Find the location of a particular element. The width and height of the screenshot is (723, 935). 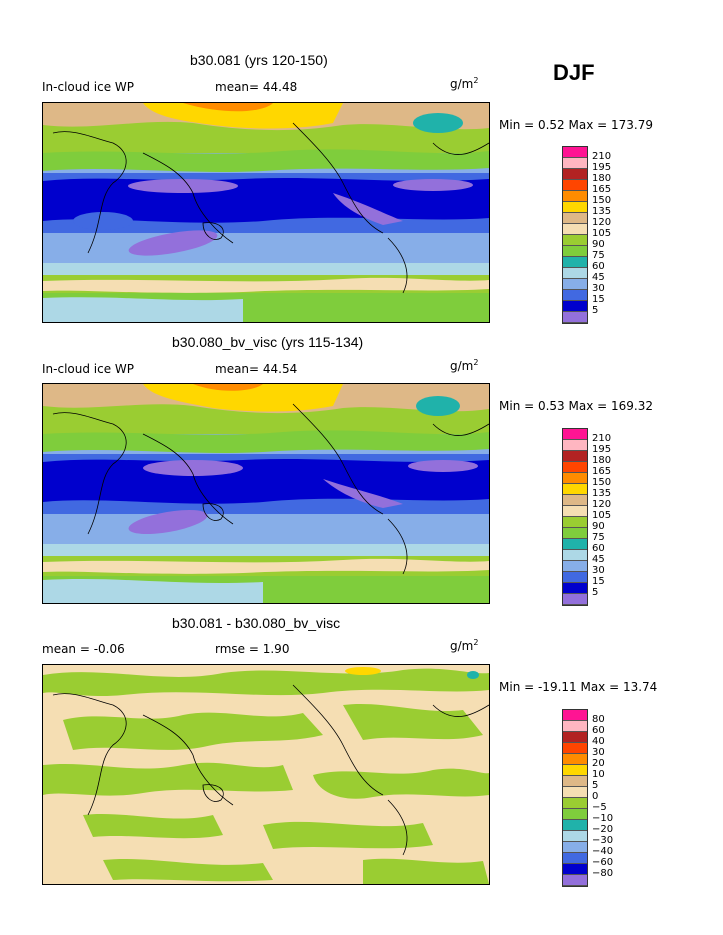

legend-label: 75 is located at coordinates (598, 537).